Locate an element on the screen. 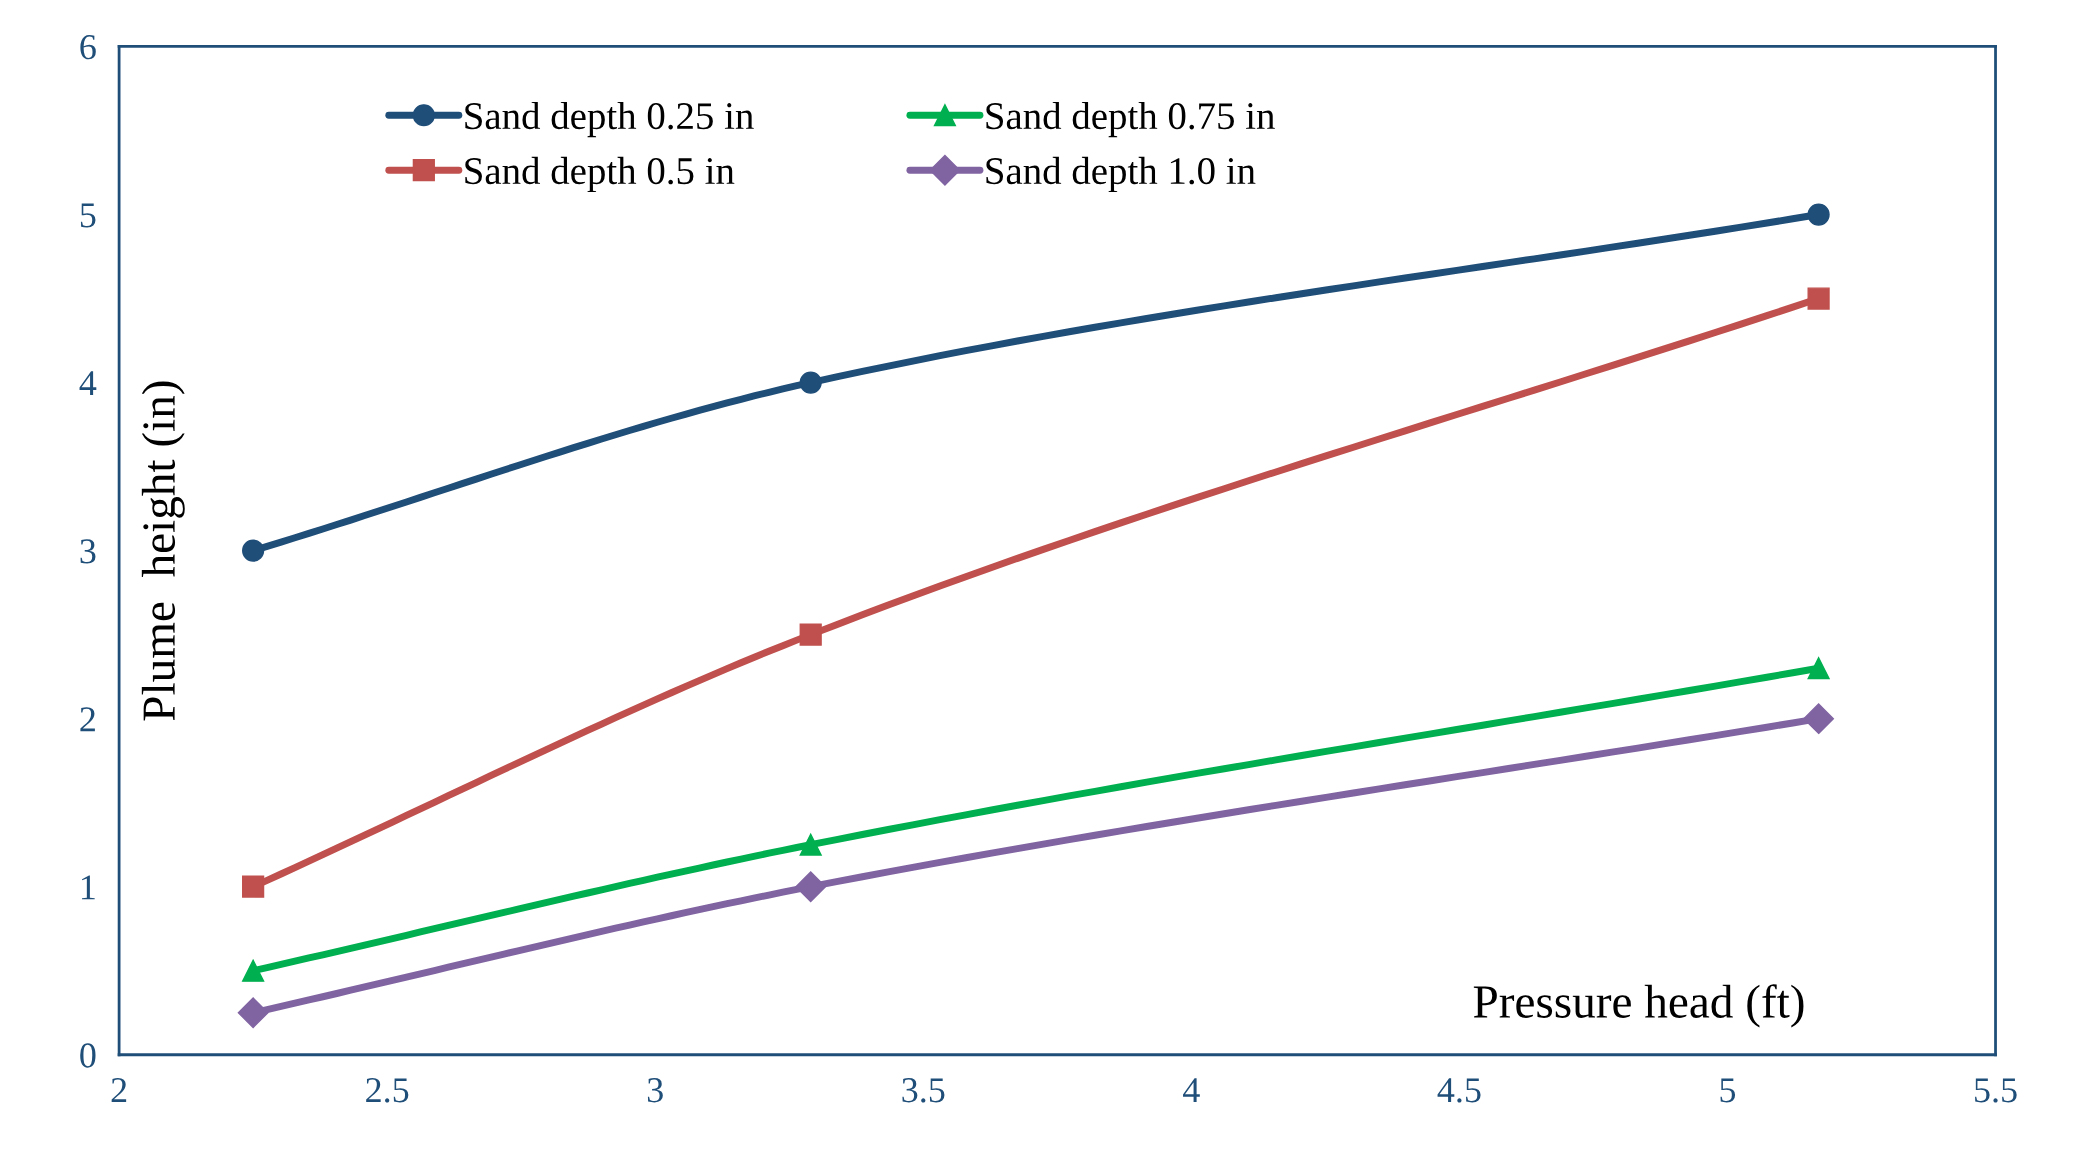 The width and height of the screenshot is (2075, 1162). legend-label: Sand depth 0.5 in is located at coordinates (600, 174).